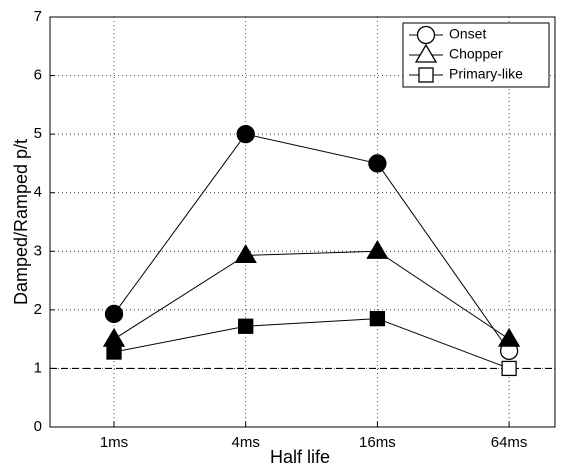 The height and width of the screenshot is (473, 575). Describe the element at coordinates (509, 442) in the screenshot. I see `x-tick-label: 64ms` at that location.